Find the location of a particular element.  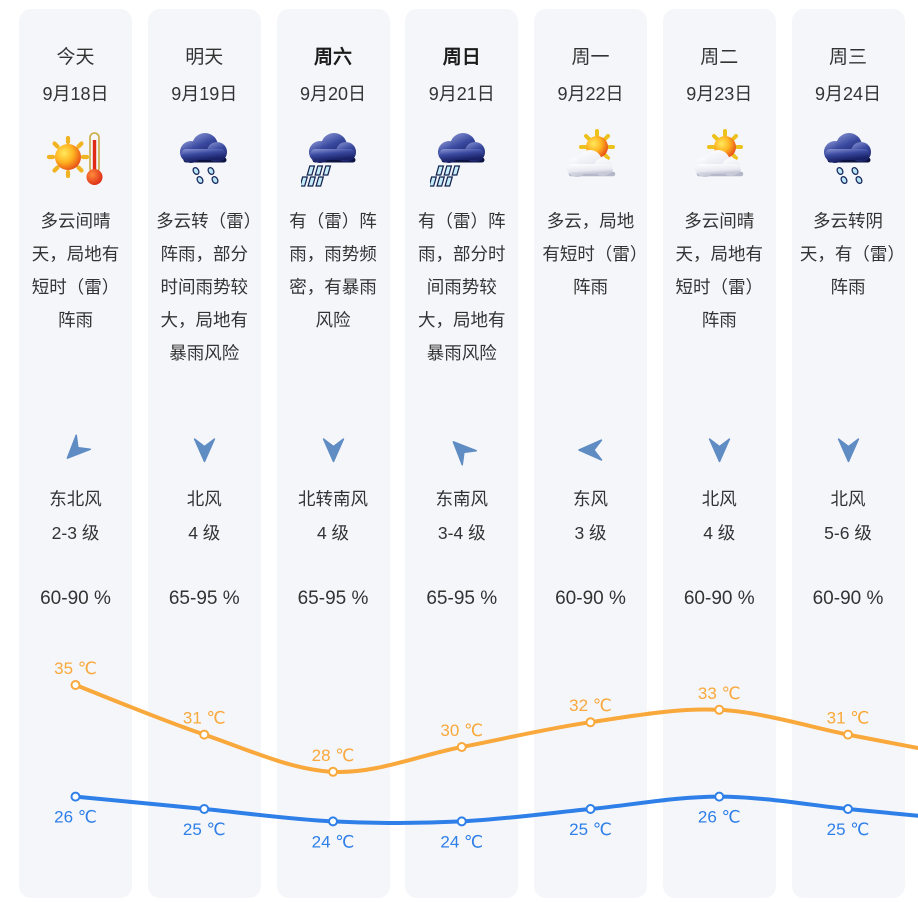

date-label: 9月23日 is located at coordinates (719, 94).